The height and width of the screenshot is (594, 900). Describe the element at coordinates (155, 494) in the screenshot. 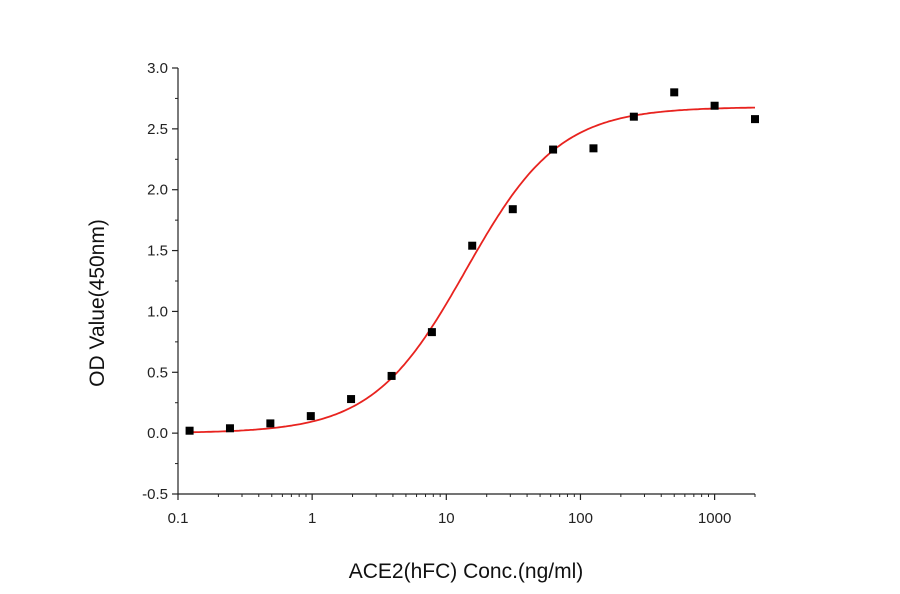

I see `y-tick-label: -0.5` at that location.